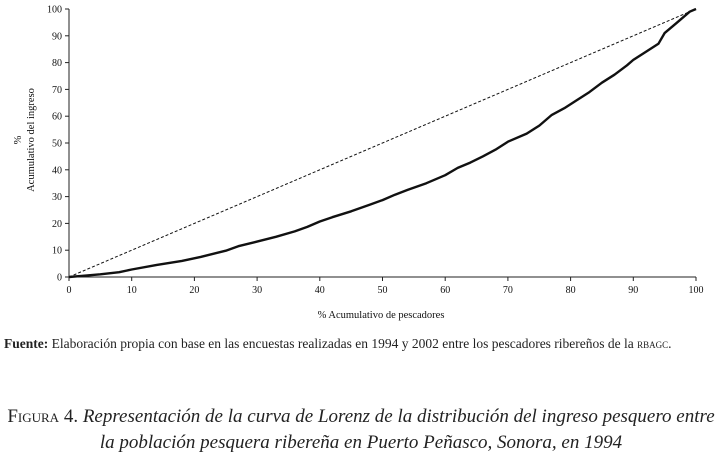 The height and width of the screenshot is (459, 722). I want to click on x-tick-label: 40, so click(320, 290).